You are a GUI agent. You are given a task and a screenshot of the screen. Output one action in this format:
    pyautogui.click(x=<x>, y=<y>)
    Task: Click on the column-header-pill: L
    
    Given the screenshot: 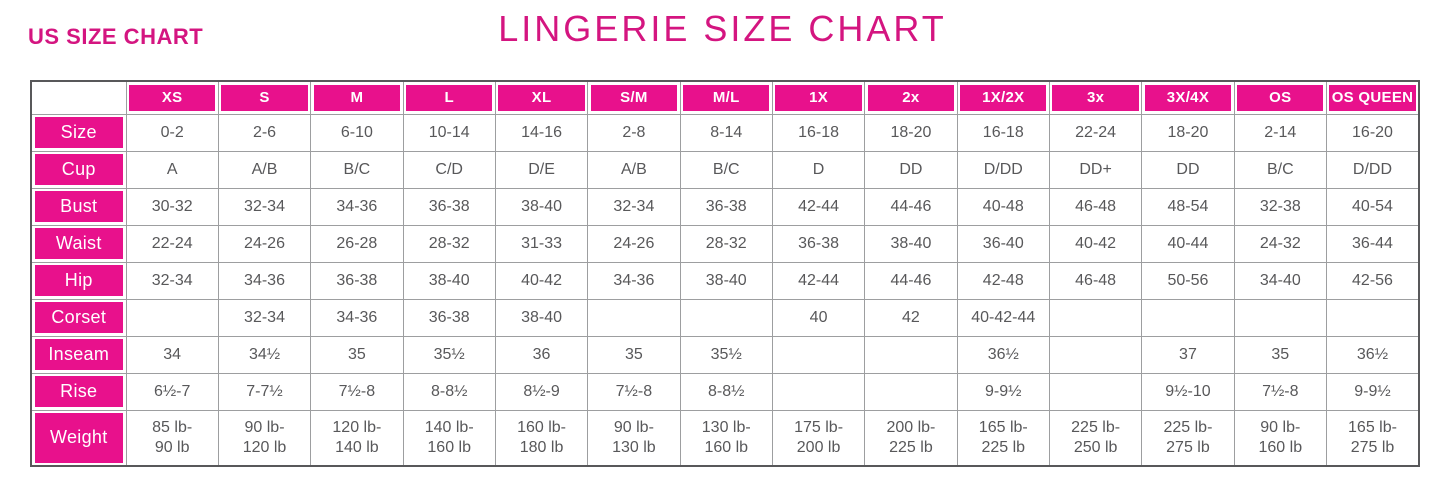 What is the action you would take?
    pyautogui.click(x=449, y=97)
    